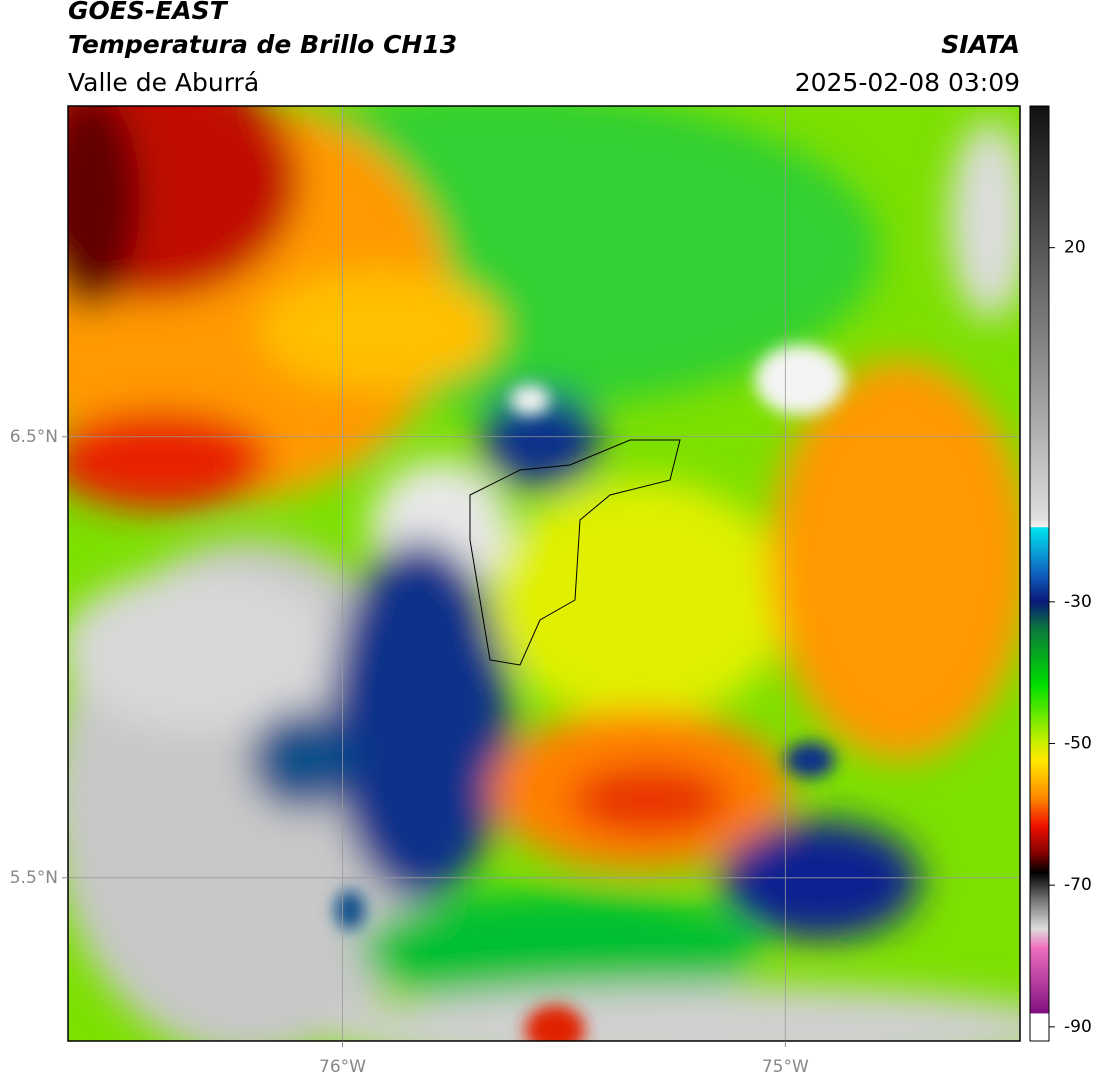 The width and height of the screenshot is (1094, 1078). I want to click on valley-outline, so click(575, 552).